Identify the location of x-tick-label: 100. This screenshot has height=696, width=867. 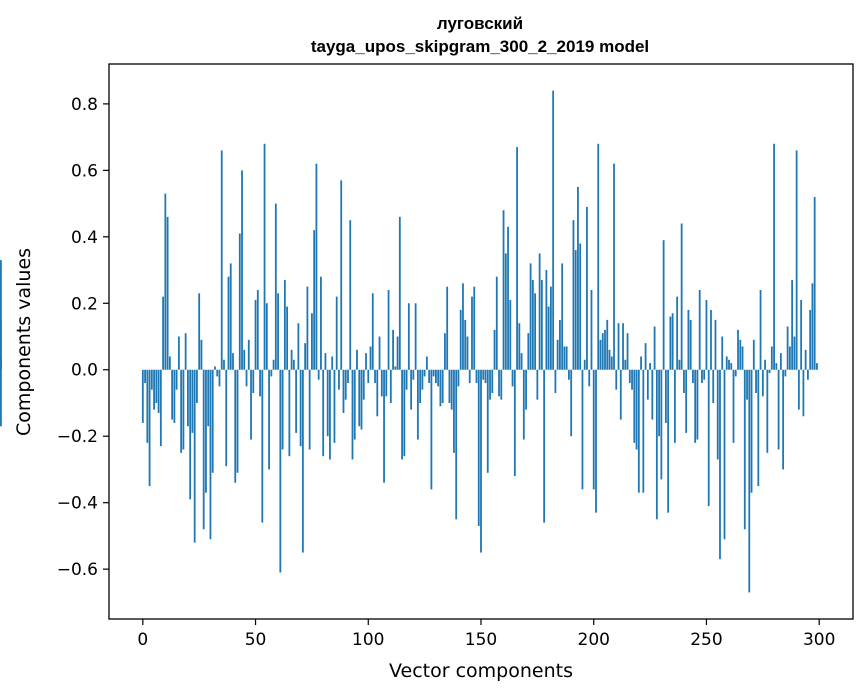
(368, 640).